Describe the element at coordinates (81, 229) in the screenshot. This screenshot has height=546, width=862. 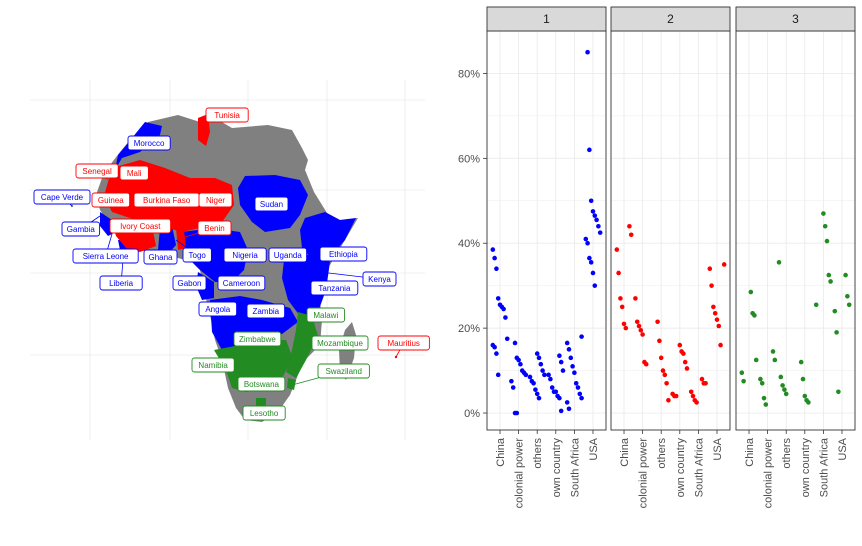
I see `map-label-box: Gambia` at that location.